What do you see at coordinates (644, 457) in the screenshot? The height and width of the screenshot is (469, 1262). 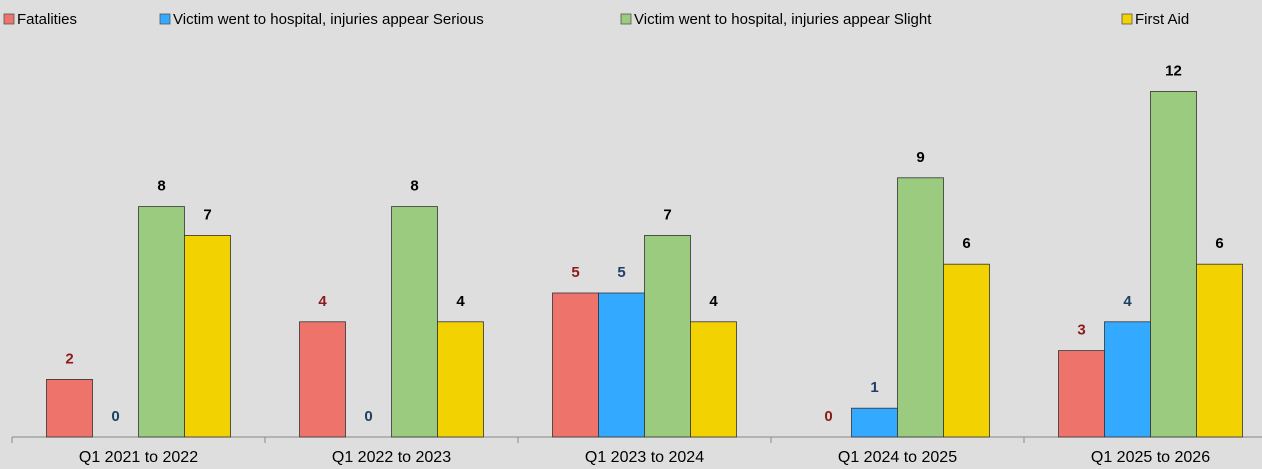 I see `x-tick-label: Q1 2023 to 2024` at bounding box center [644, 457].